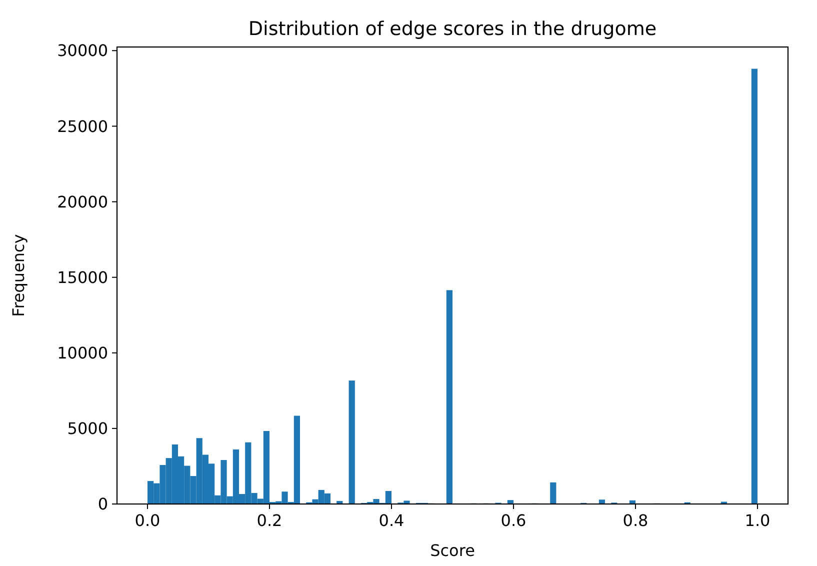  I want to click on y-axis-title: Frequency, so click(18, 275).